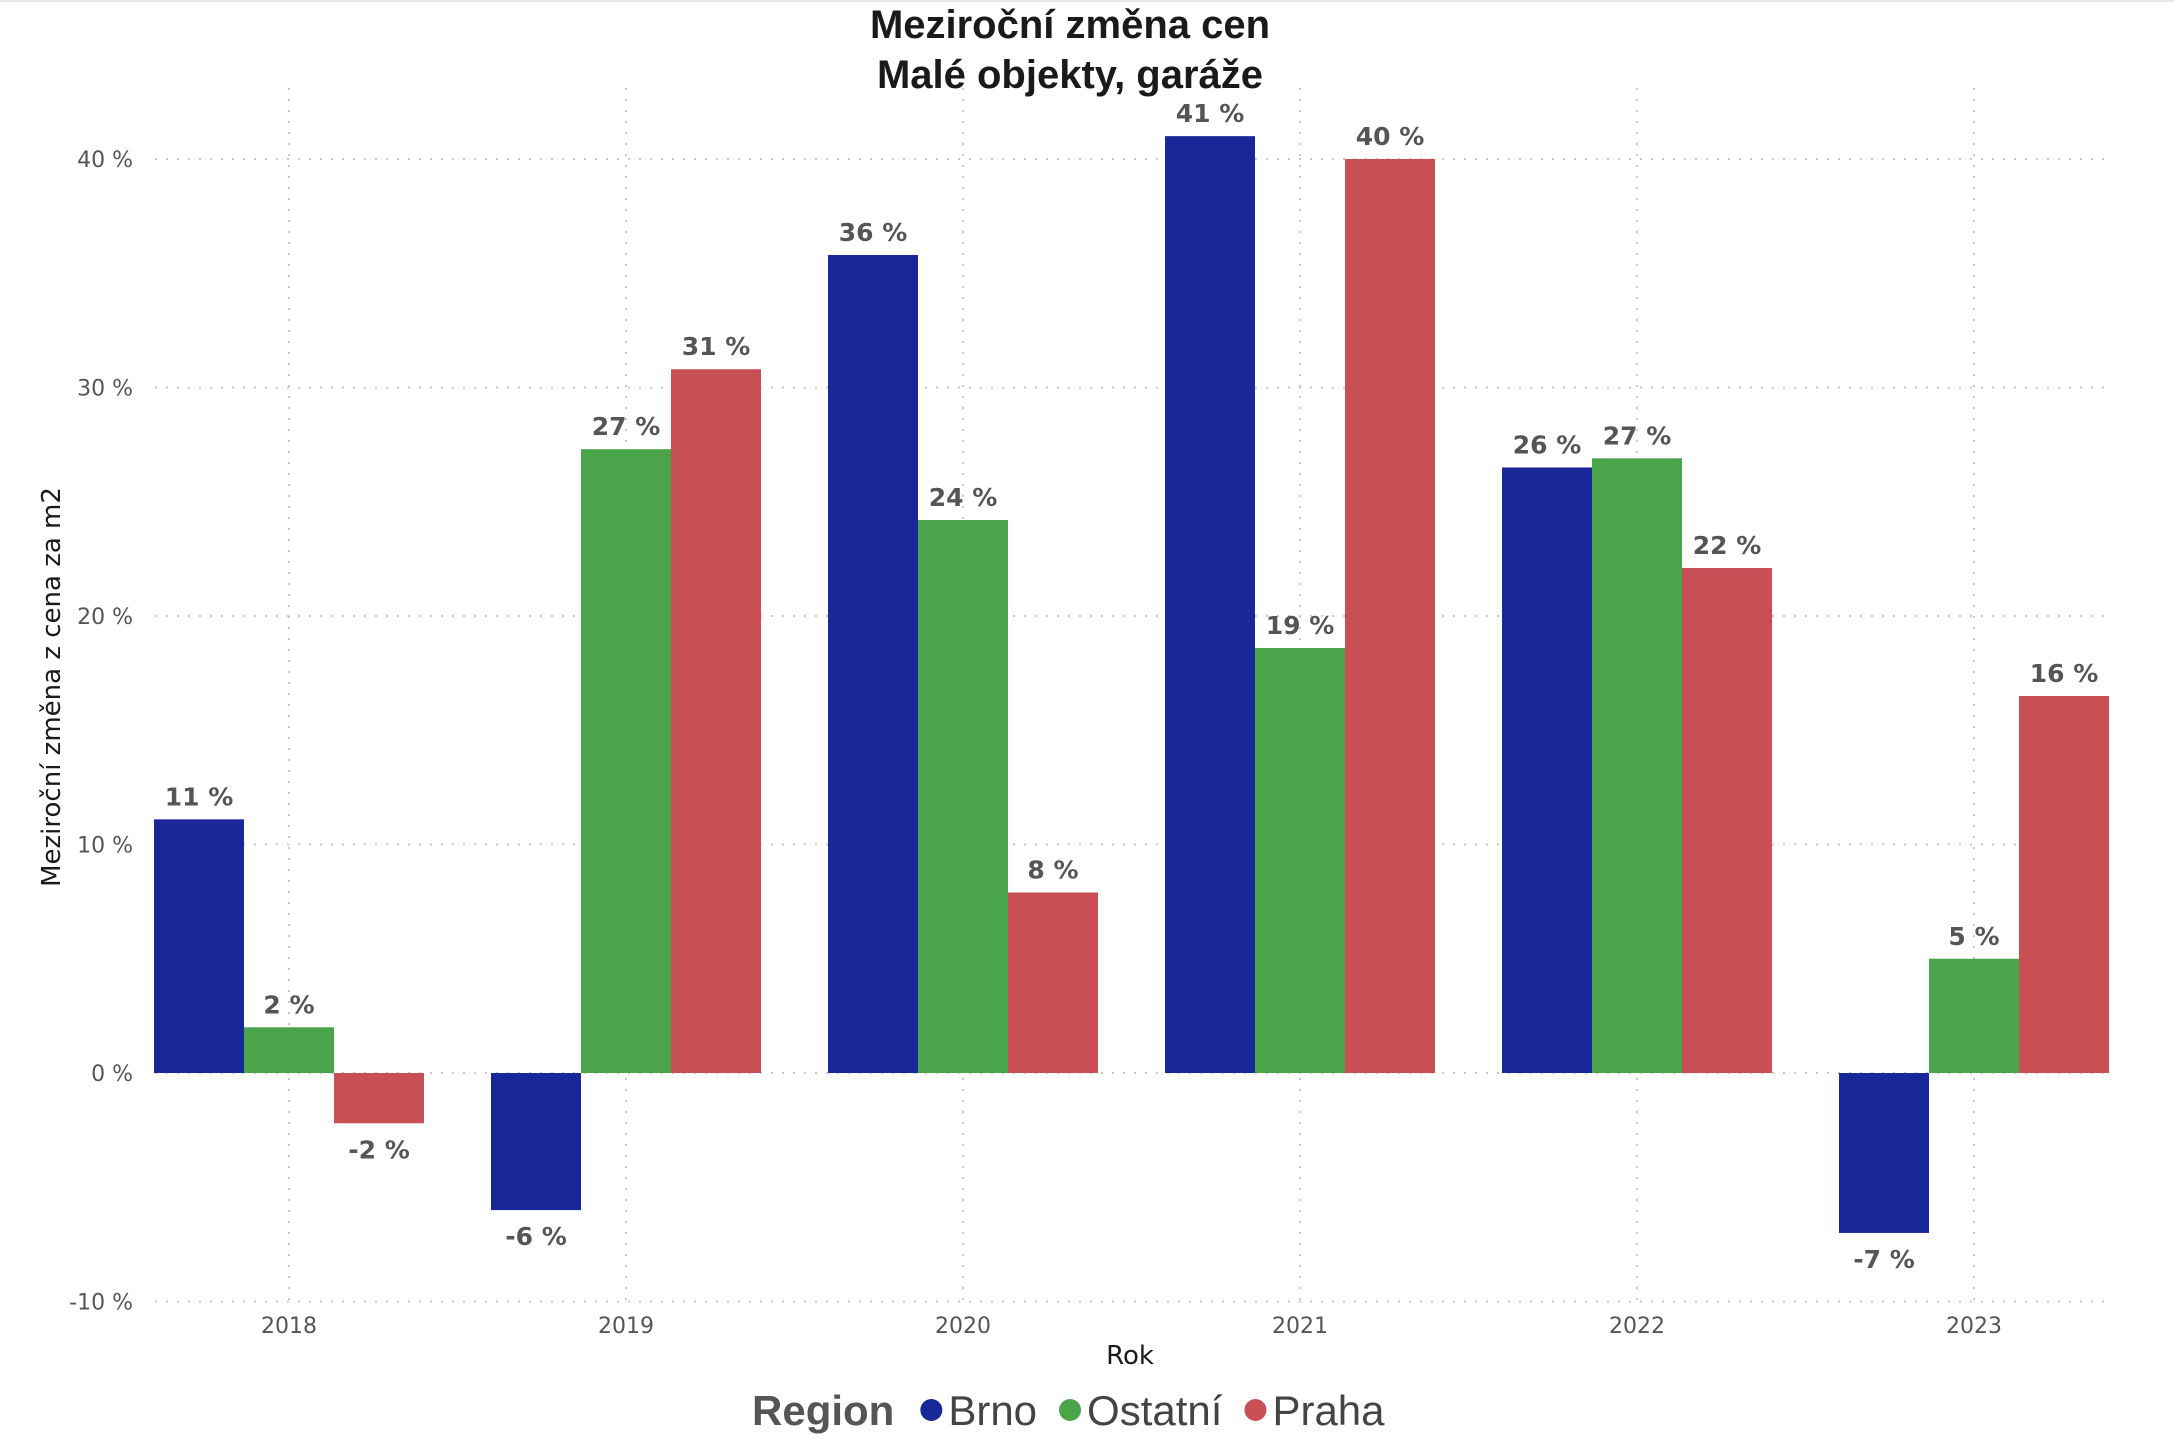 This screenshot has width=2174, height=1444. I want to click on bar-ostatní-2018, so click(289, 1050).